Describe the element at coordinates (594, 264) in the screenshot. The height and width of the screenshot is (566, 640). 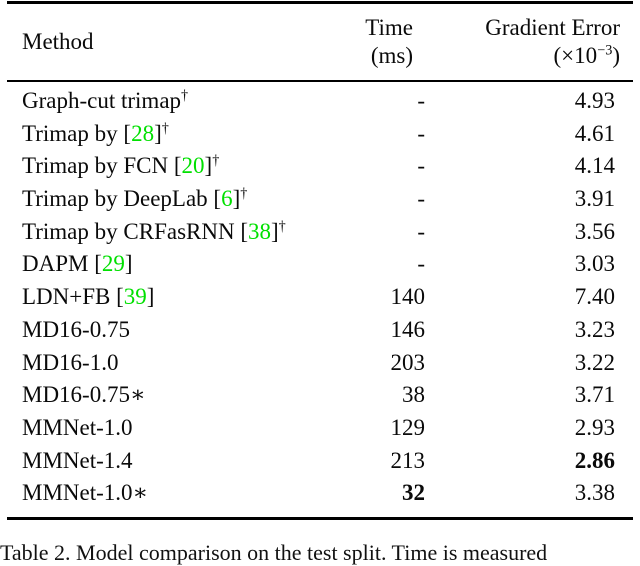
I see `gradient-cell: 3.03` at that location.